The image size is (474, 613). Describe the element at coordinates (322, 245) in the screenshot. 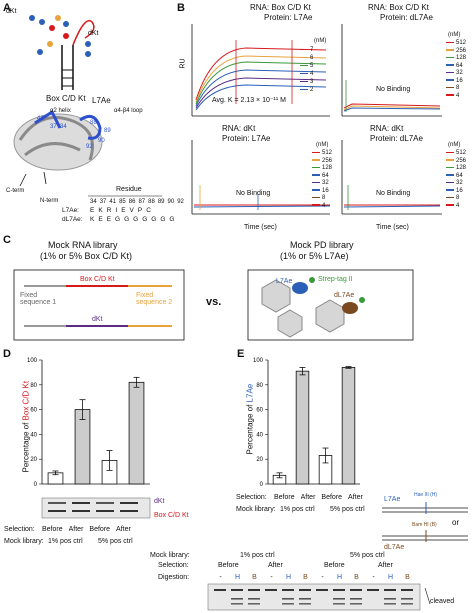

I see `mock-pd-library-title: Mock PD library` at that location.